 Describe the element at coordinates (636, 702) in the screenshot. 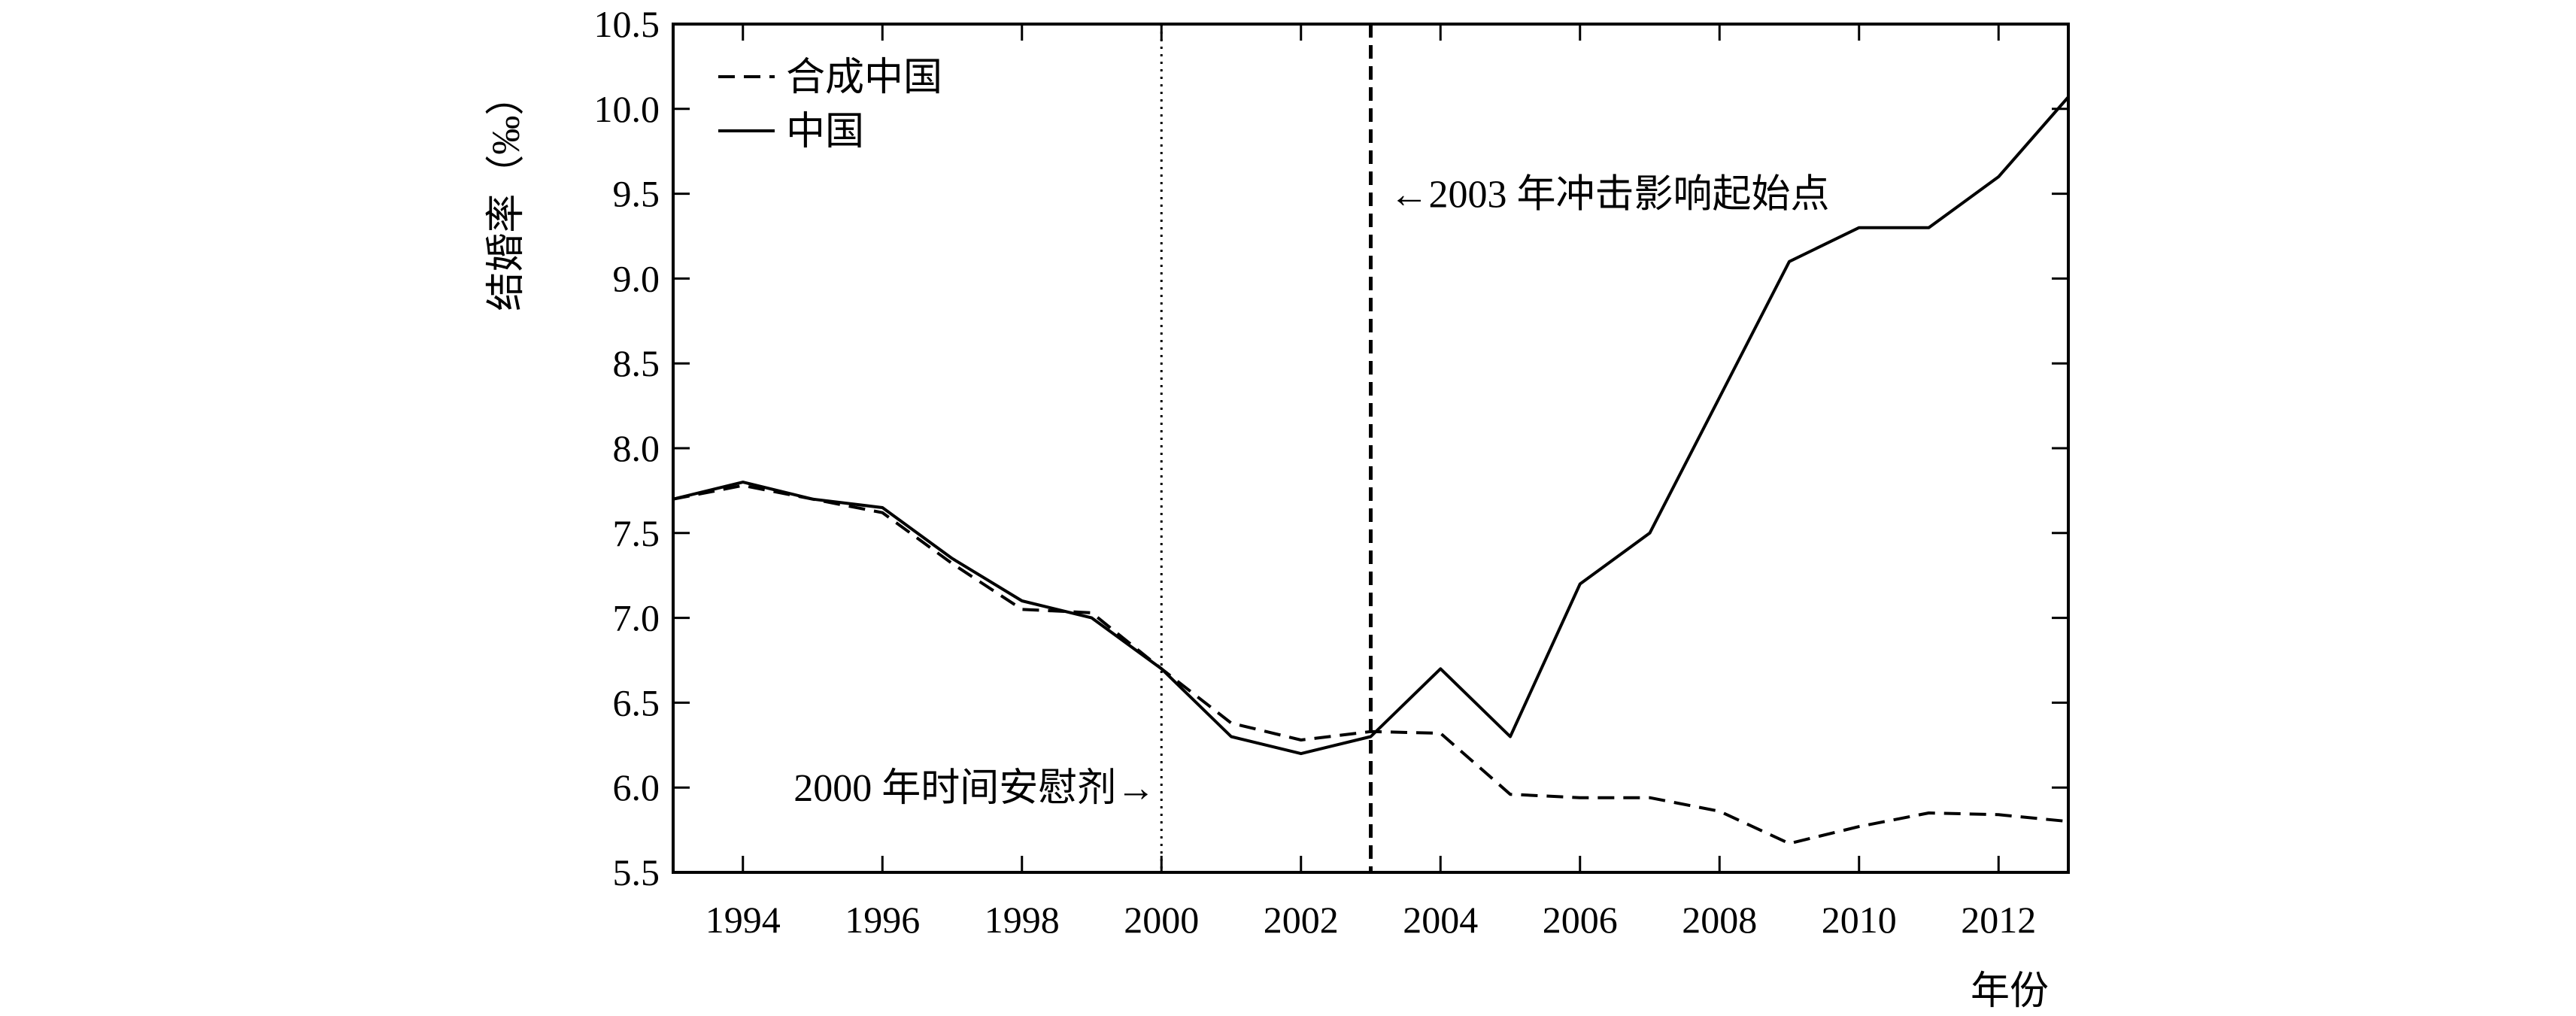

I see `y-tick-label: 6.5` at that location.